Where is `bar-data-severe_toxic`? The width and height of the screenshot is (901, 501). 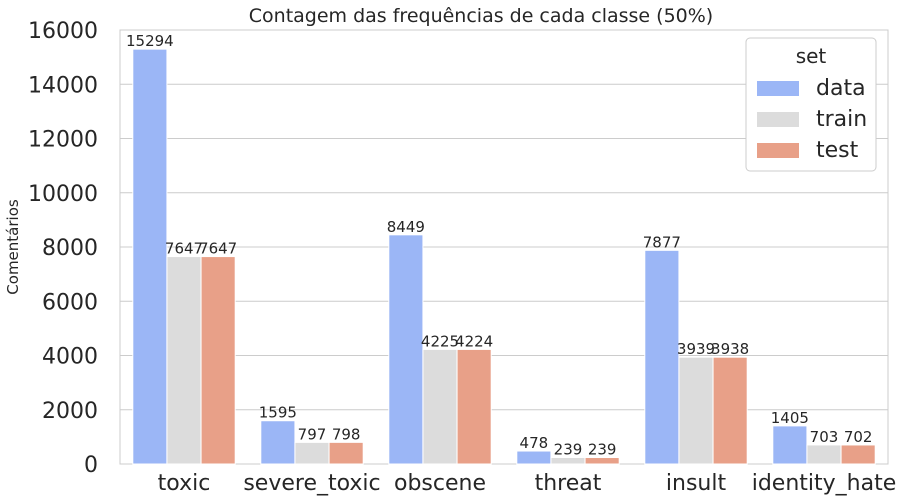
bar-data-severe_toxic is located at coordinates (278, 442).